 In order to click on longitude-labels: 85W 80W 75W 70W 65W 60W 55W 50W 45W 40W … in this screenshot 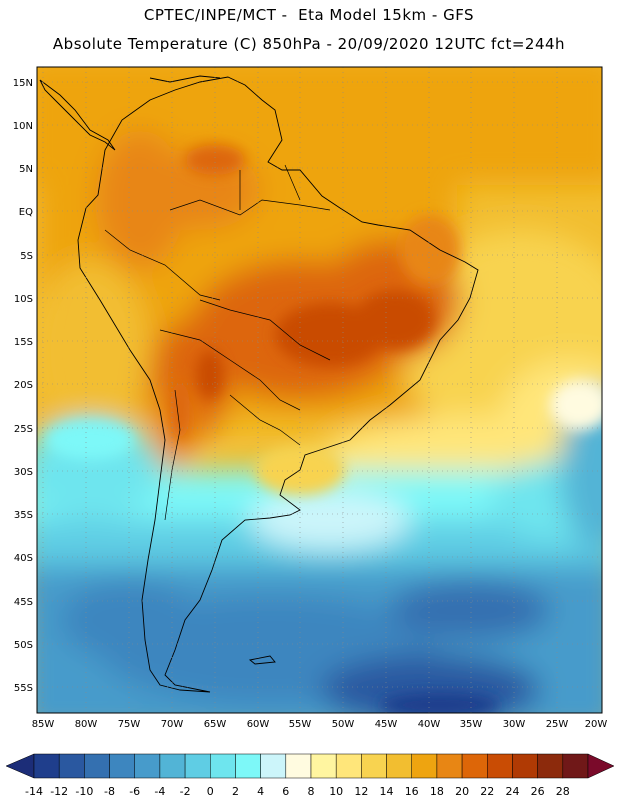, I will do `click(320, 724)`.